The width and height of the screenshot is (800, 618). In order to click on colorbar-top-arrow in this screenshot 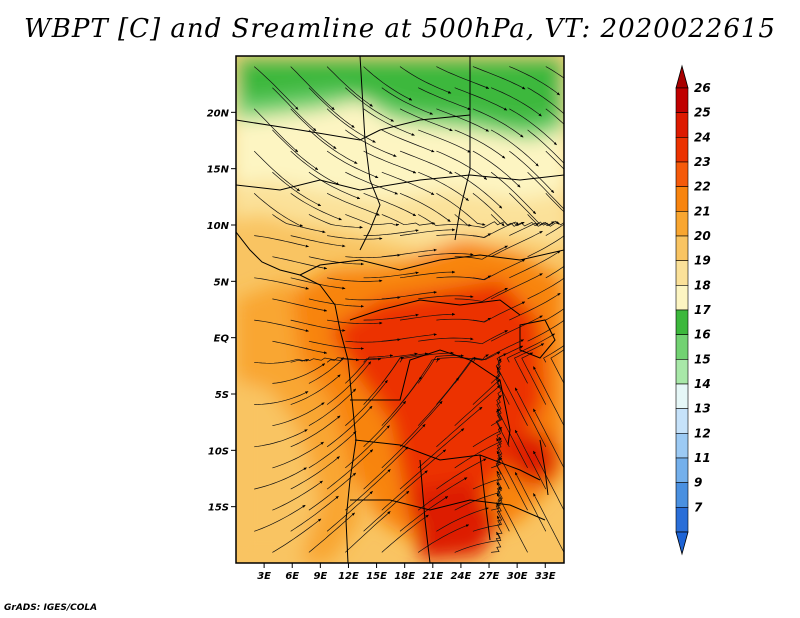, I will do `click(682, 76)`.